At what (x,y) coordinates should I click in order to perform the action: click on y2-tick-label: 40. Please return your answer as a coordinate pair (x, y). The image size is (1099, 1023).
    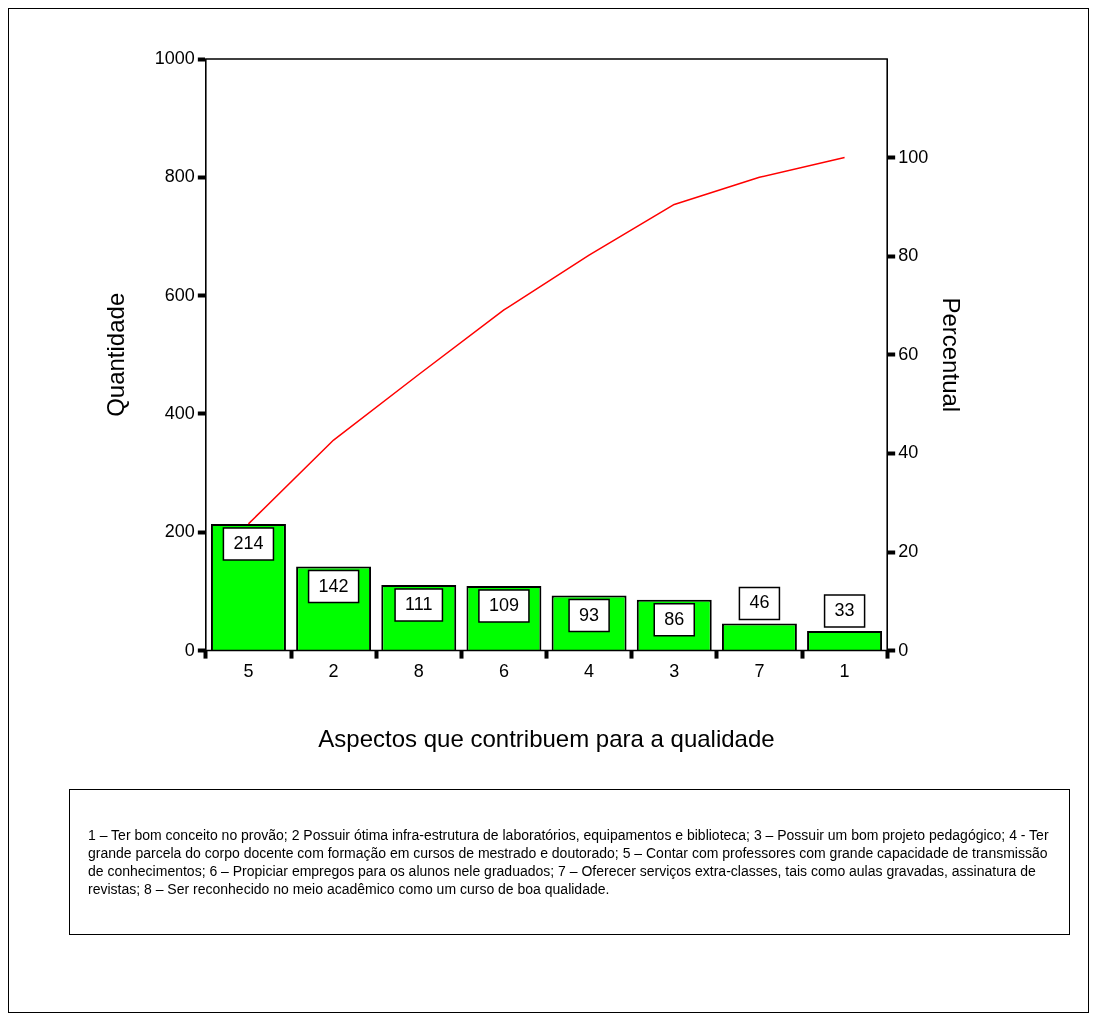
    Looking at the image, I should click on (908, 452).